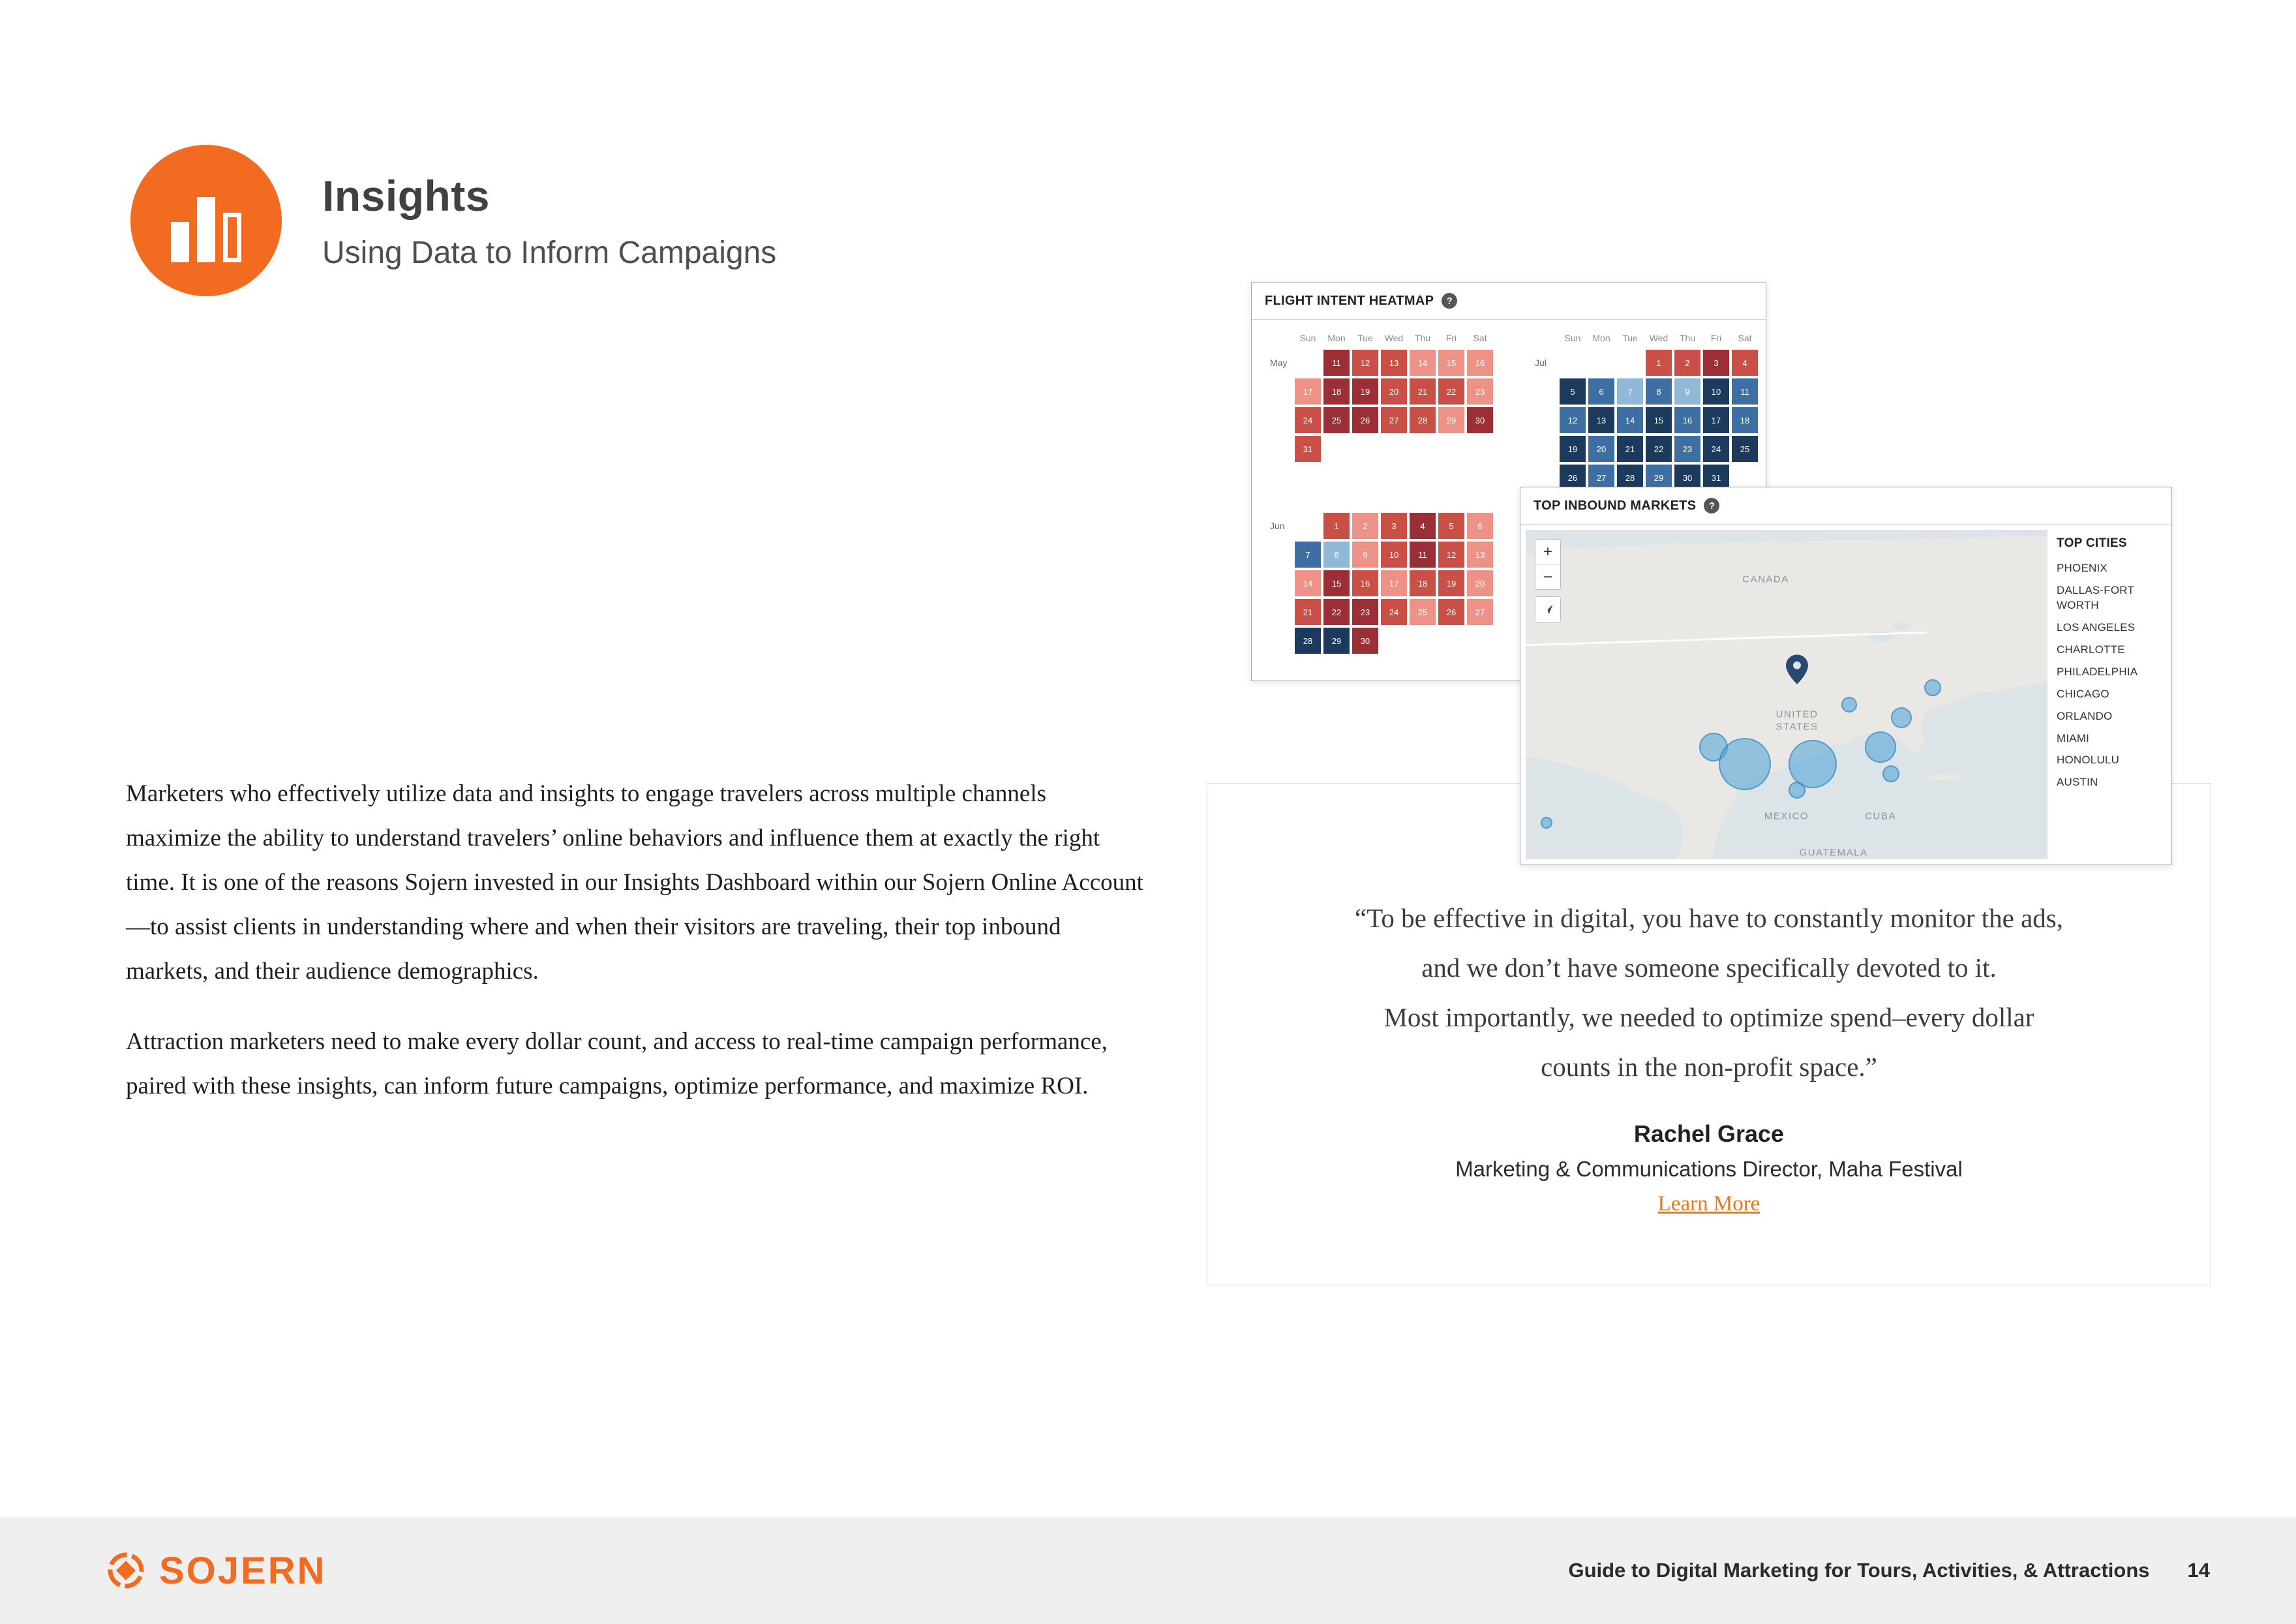  I want to click on zoom-in-button: +, so click(1547, 552).